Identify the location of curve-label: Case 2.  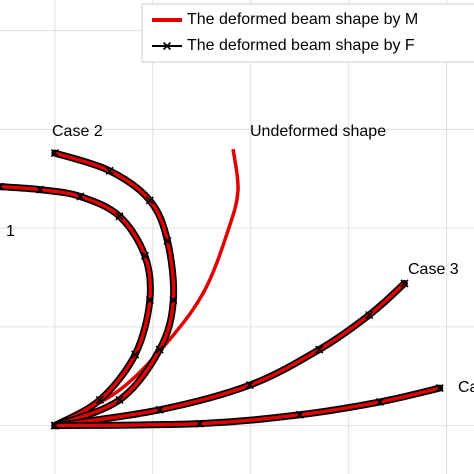
(77, 131).